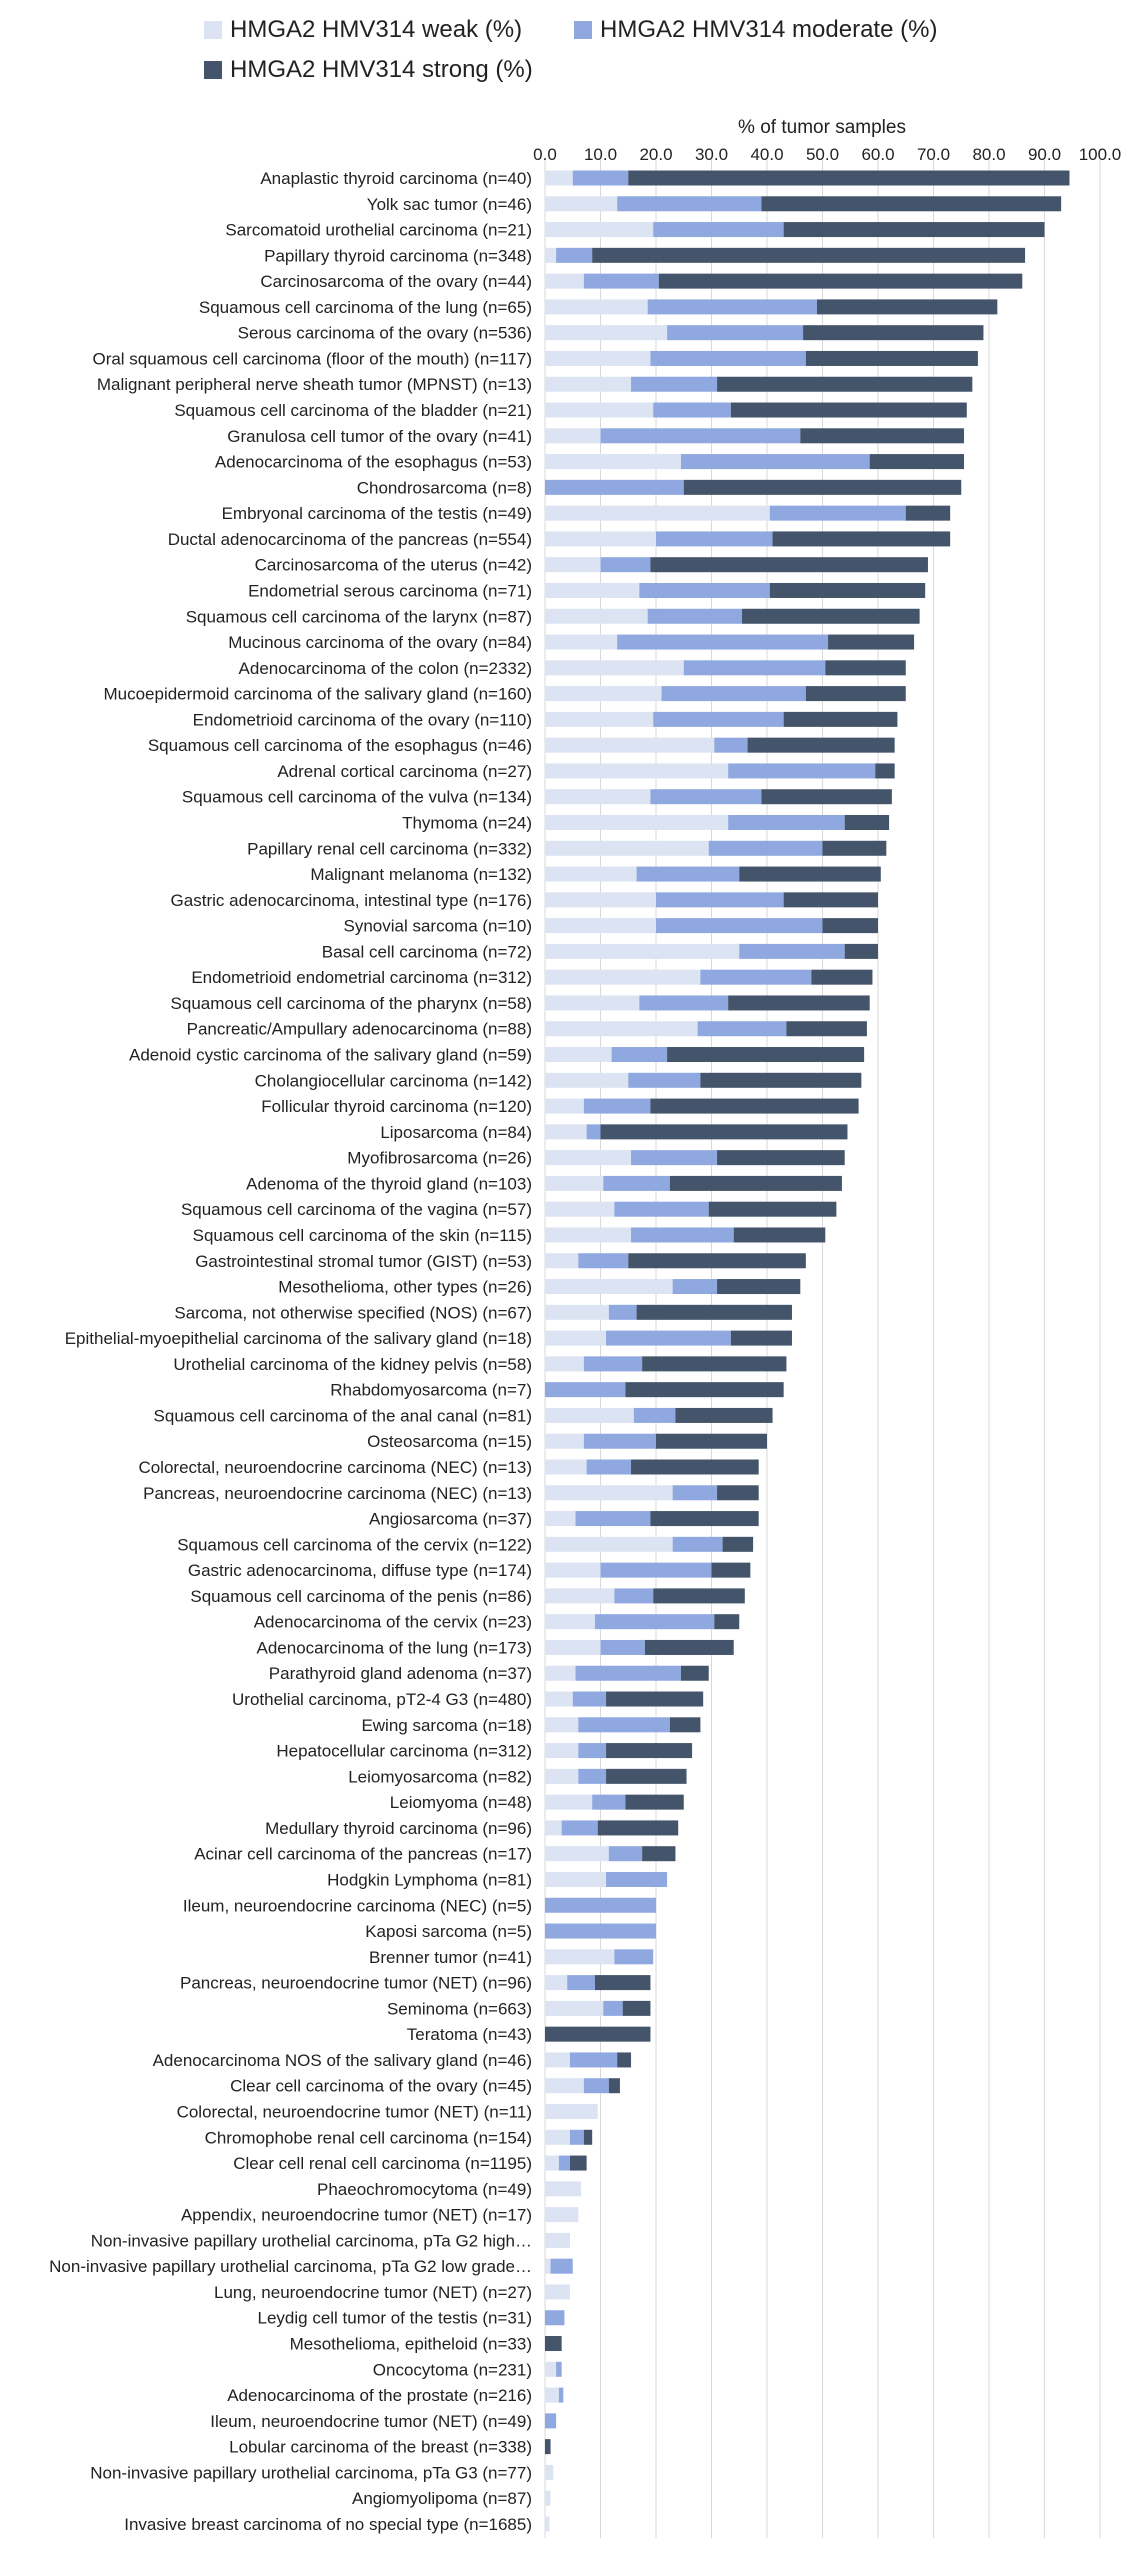 The image size is (1134, 2560). Describe the element at coordinates (822, 154) in the screenshot. I see `x-tick-label: 50.0` at that location.